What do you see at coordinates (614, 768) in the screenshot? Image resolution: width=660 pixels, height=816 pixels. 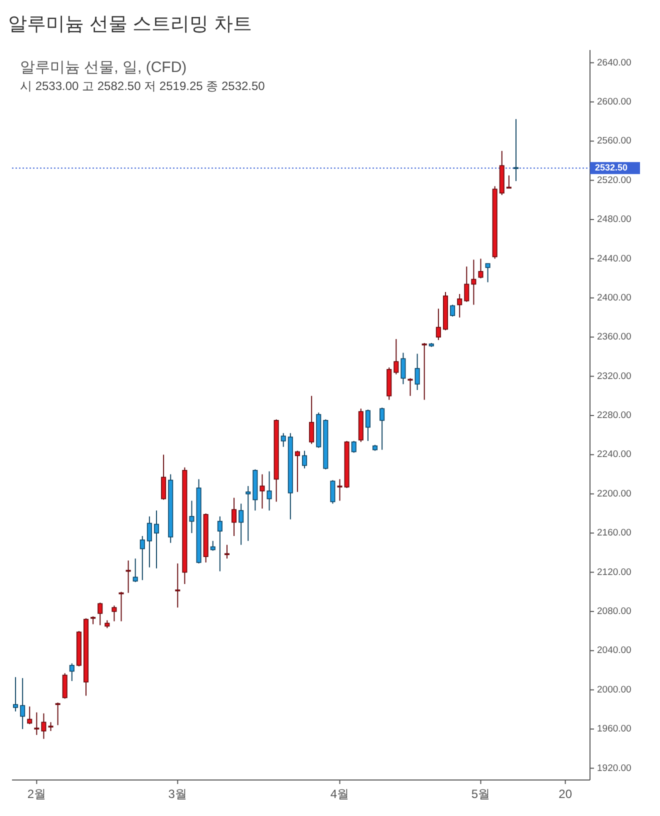 I see `y-tick-label: 1920.00` at bounding box center [614, 768].